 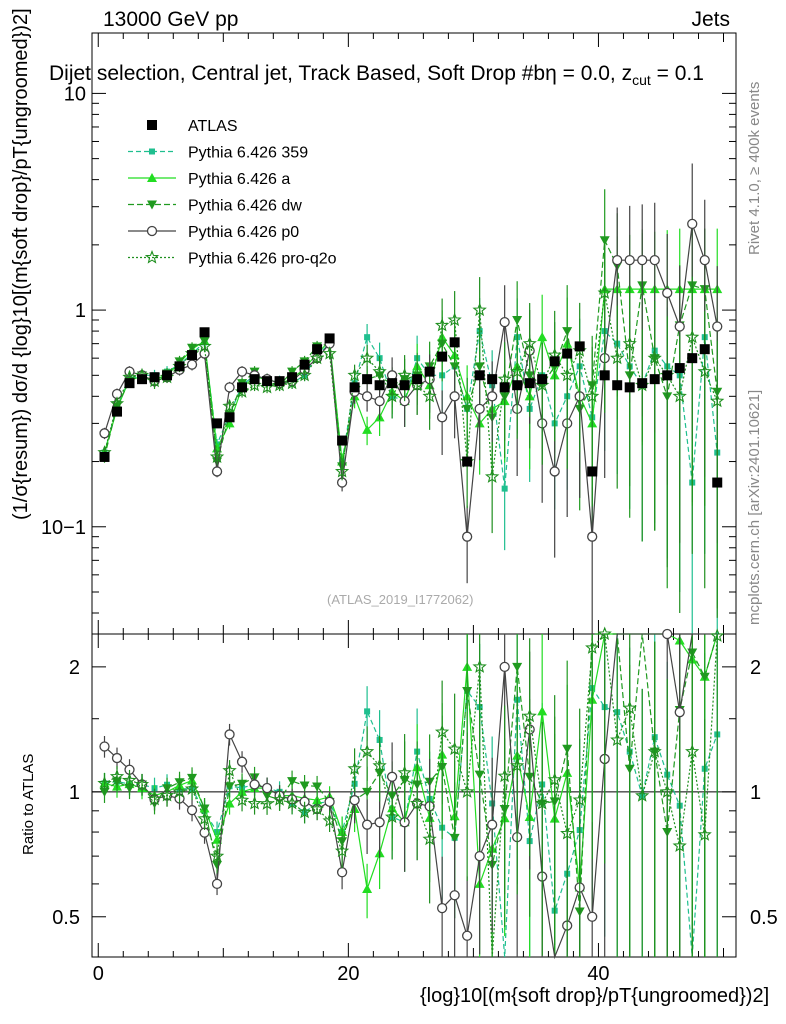 What do you see at coordinates (262, 259) in the screenshot?
I see `legend-label: Pythia 6.426 pro-q2o` at bounding box center [262, 259].